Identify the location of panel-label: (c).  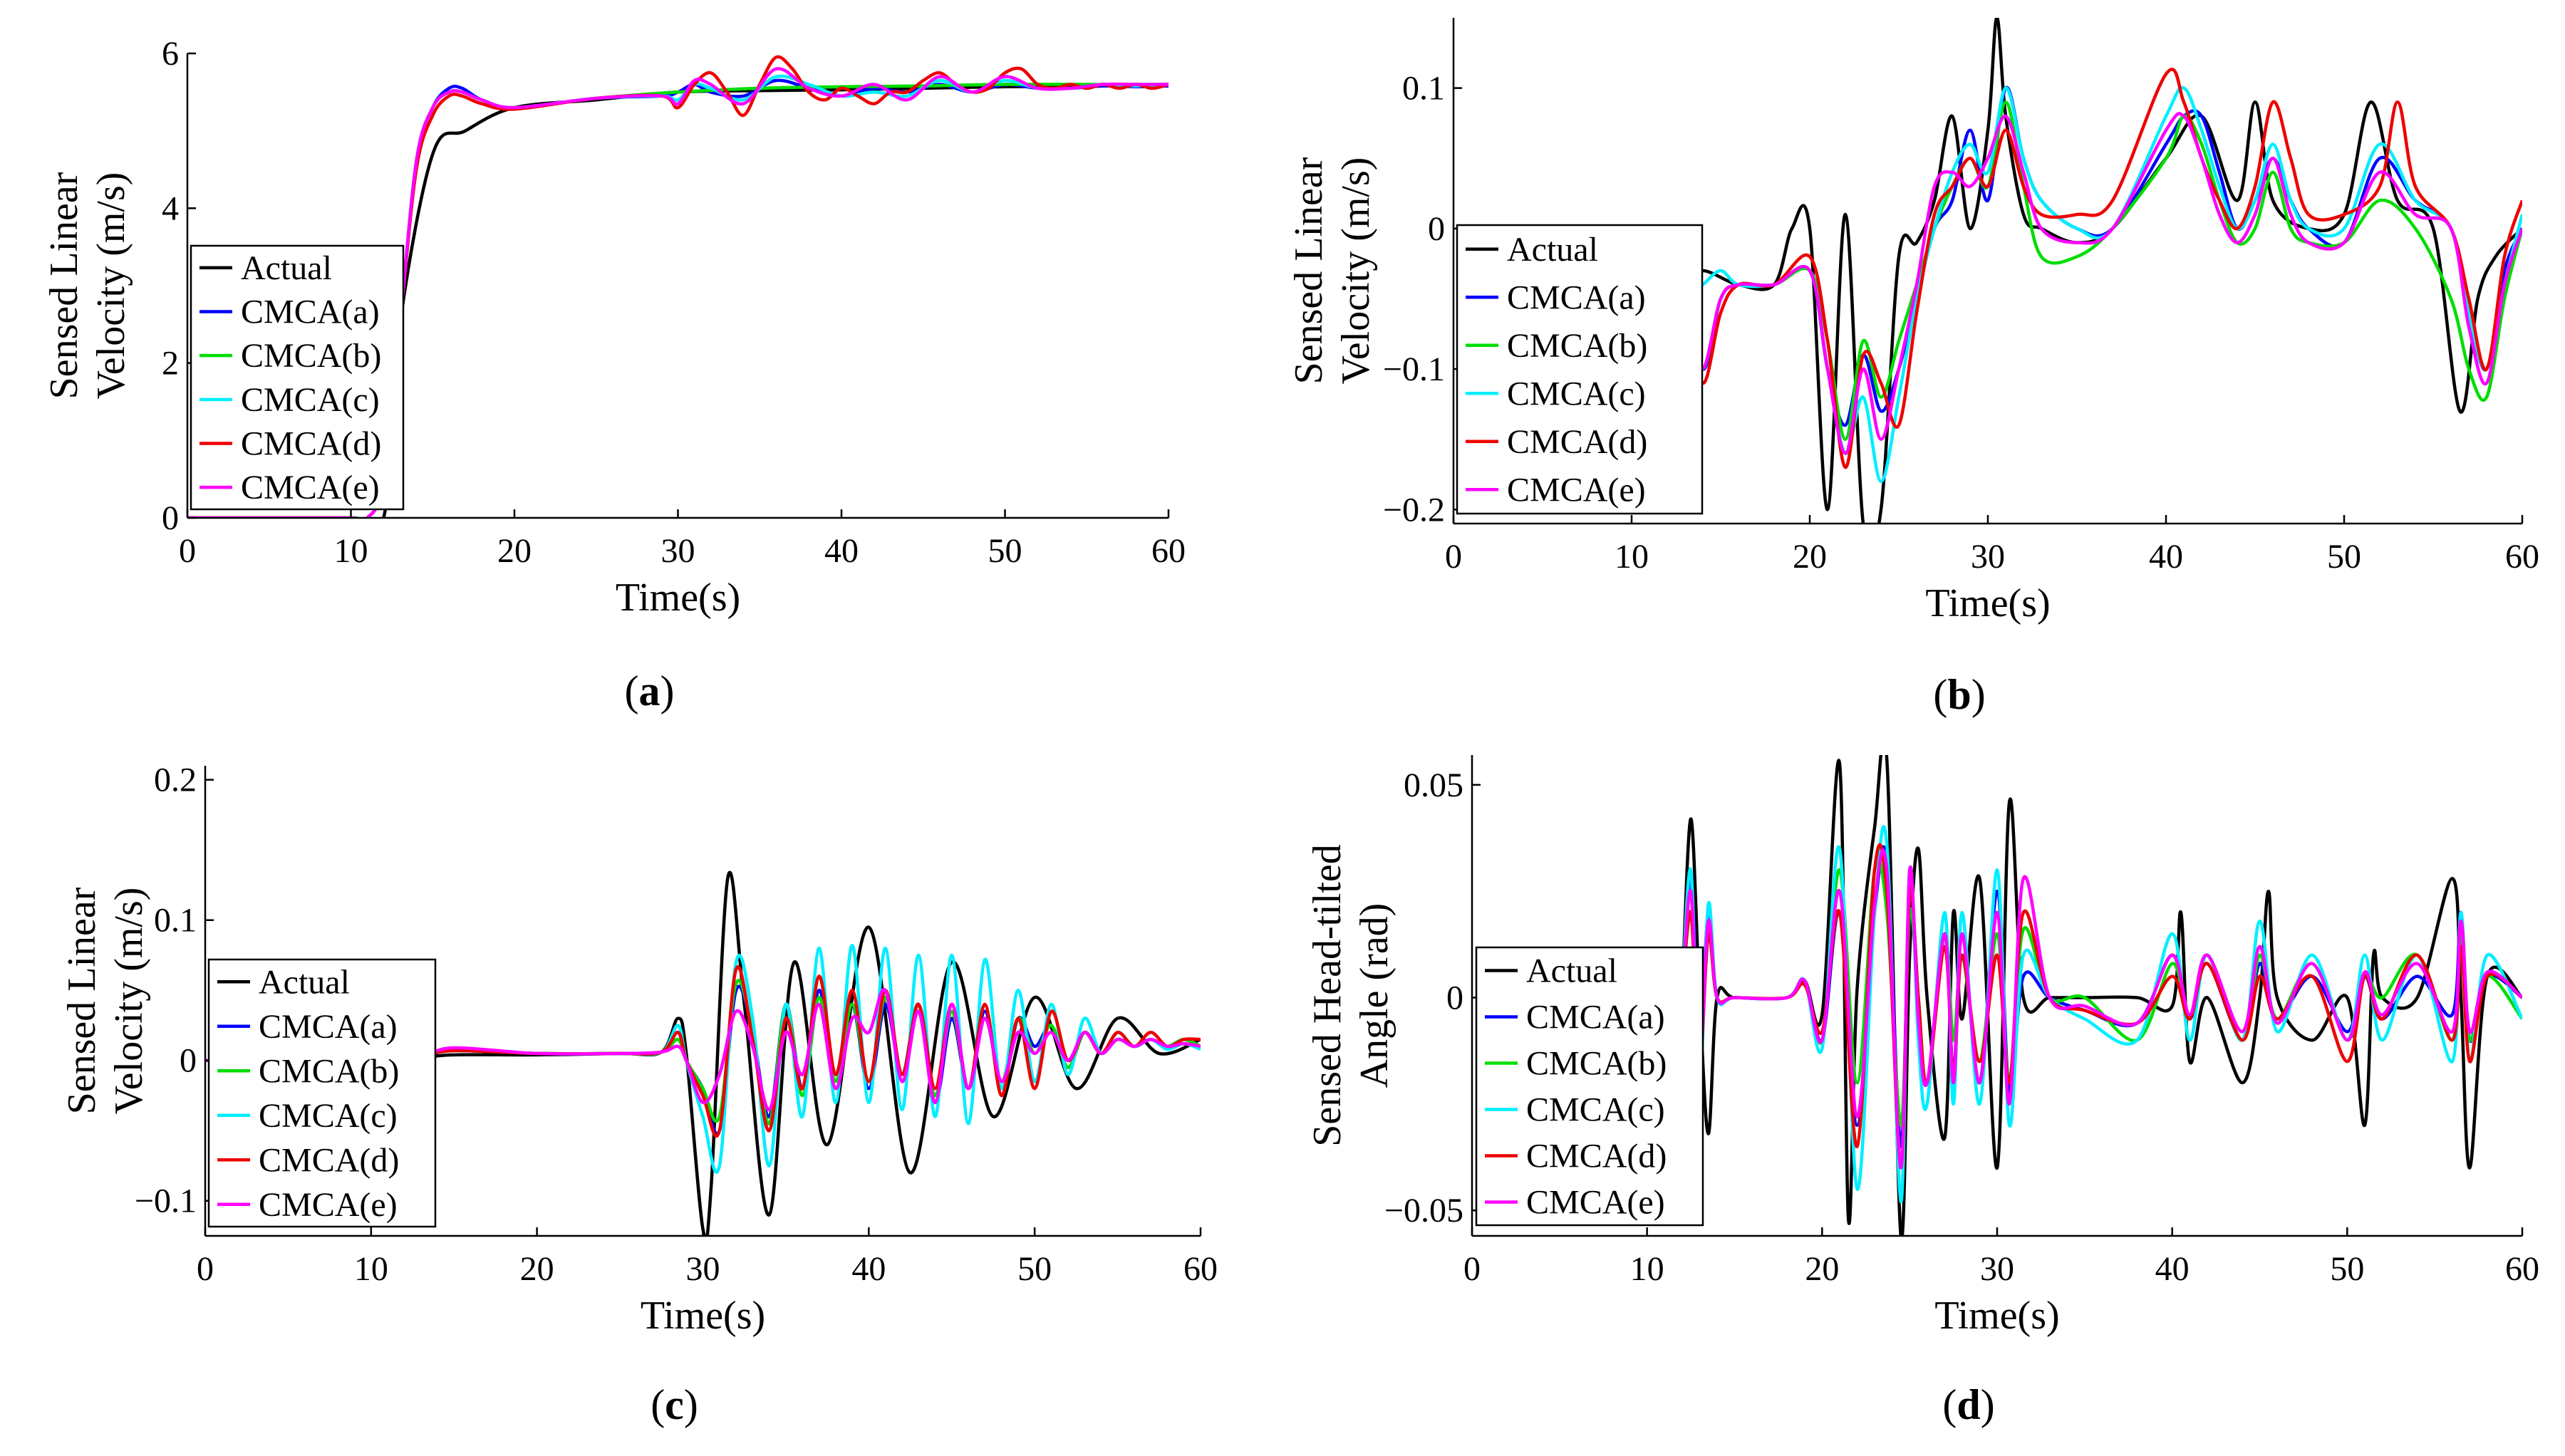
(674, 1404).